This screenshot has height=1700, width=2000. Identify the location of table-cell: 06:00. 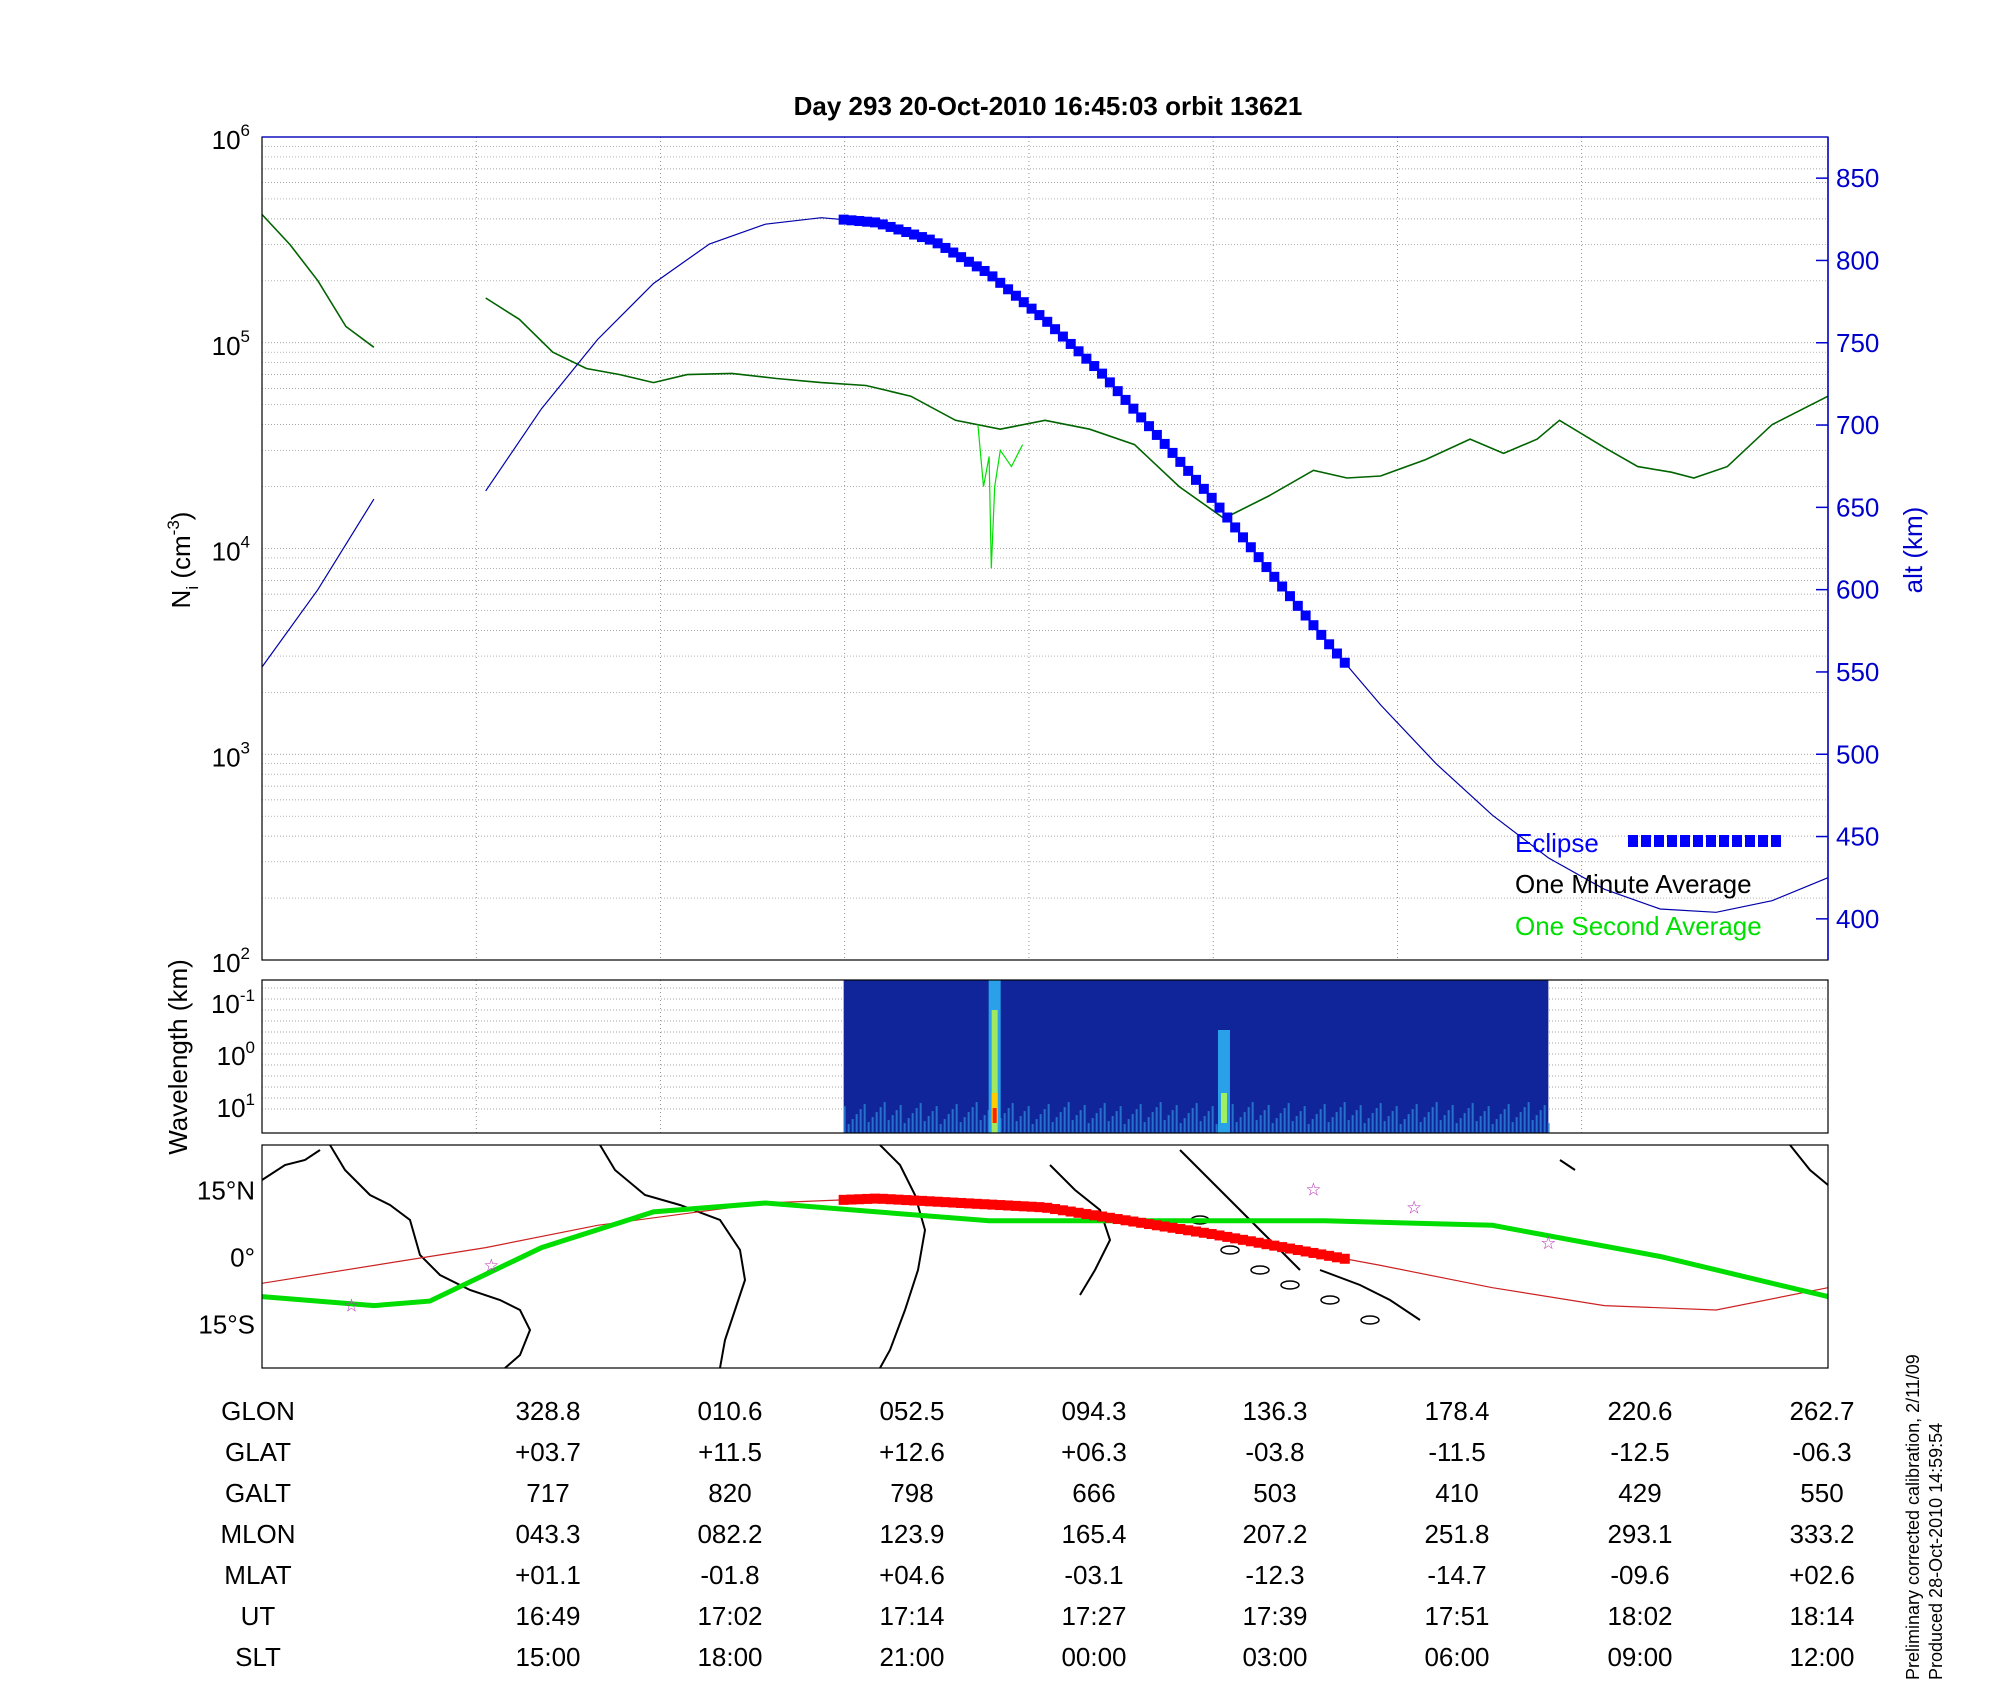
(1456, 1657).